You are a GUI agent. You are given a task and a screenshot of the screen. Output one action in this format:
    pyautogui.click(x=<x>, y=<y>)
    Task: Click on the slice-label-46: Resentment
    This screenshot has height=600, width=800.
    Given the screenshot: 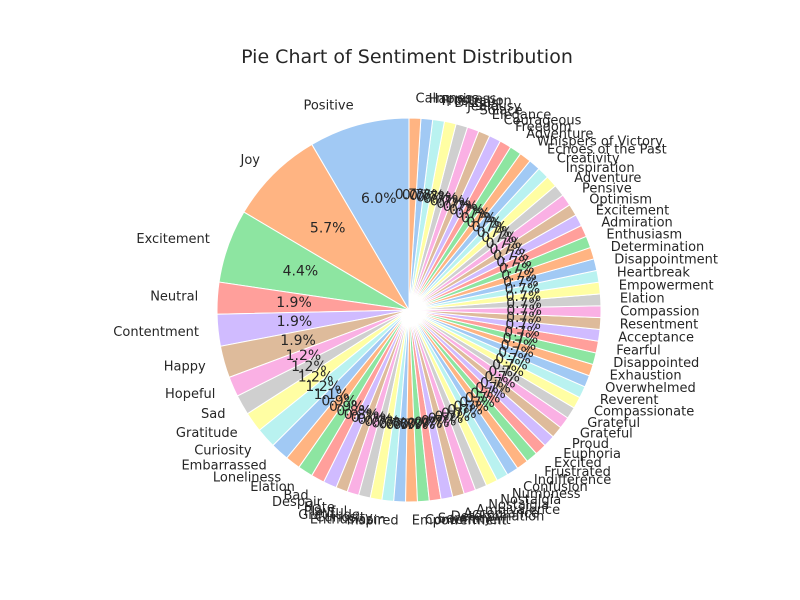 What is the action you would take?
    pyautogui.click(x=659, y=324)
    